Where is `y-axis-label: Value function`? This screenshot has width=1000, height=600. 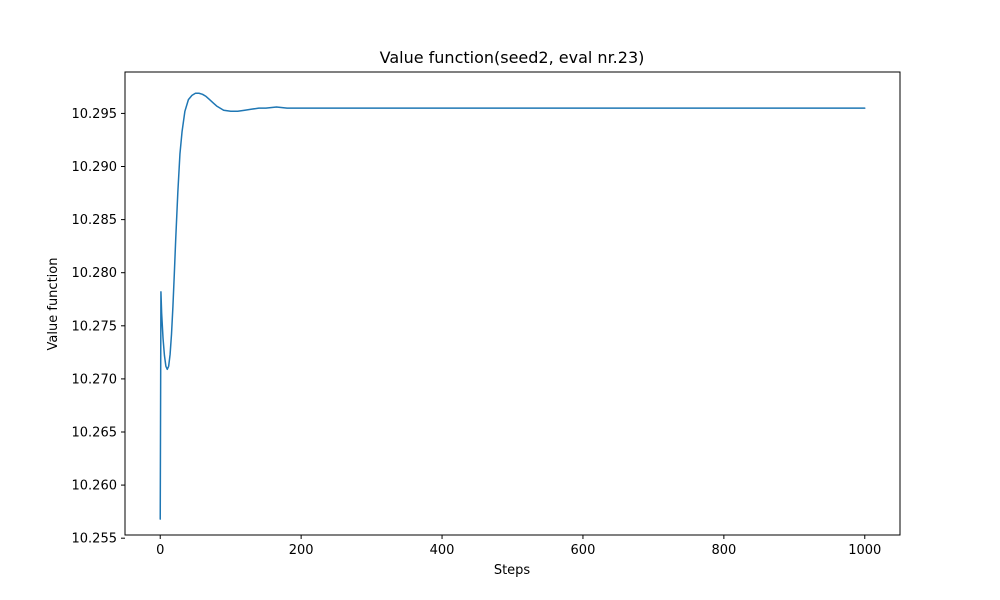 y-axis-label: Value function is located at coordinates (53, 304).